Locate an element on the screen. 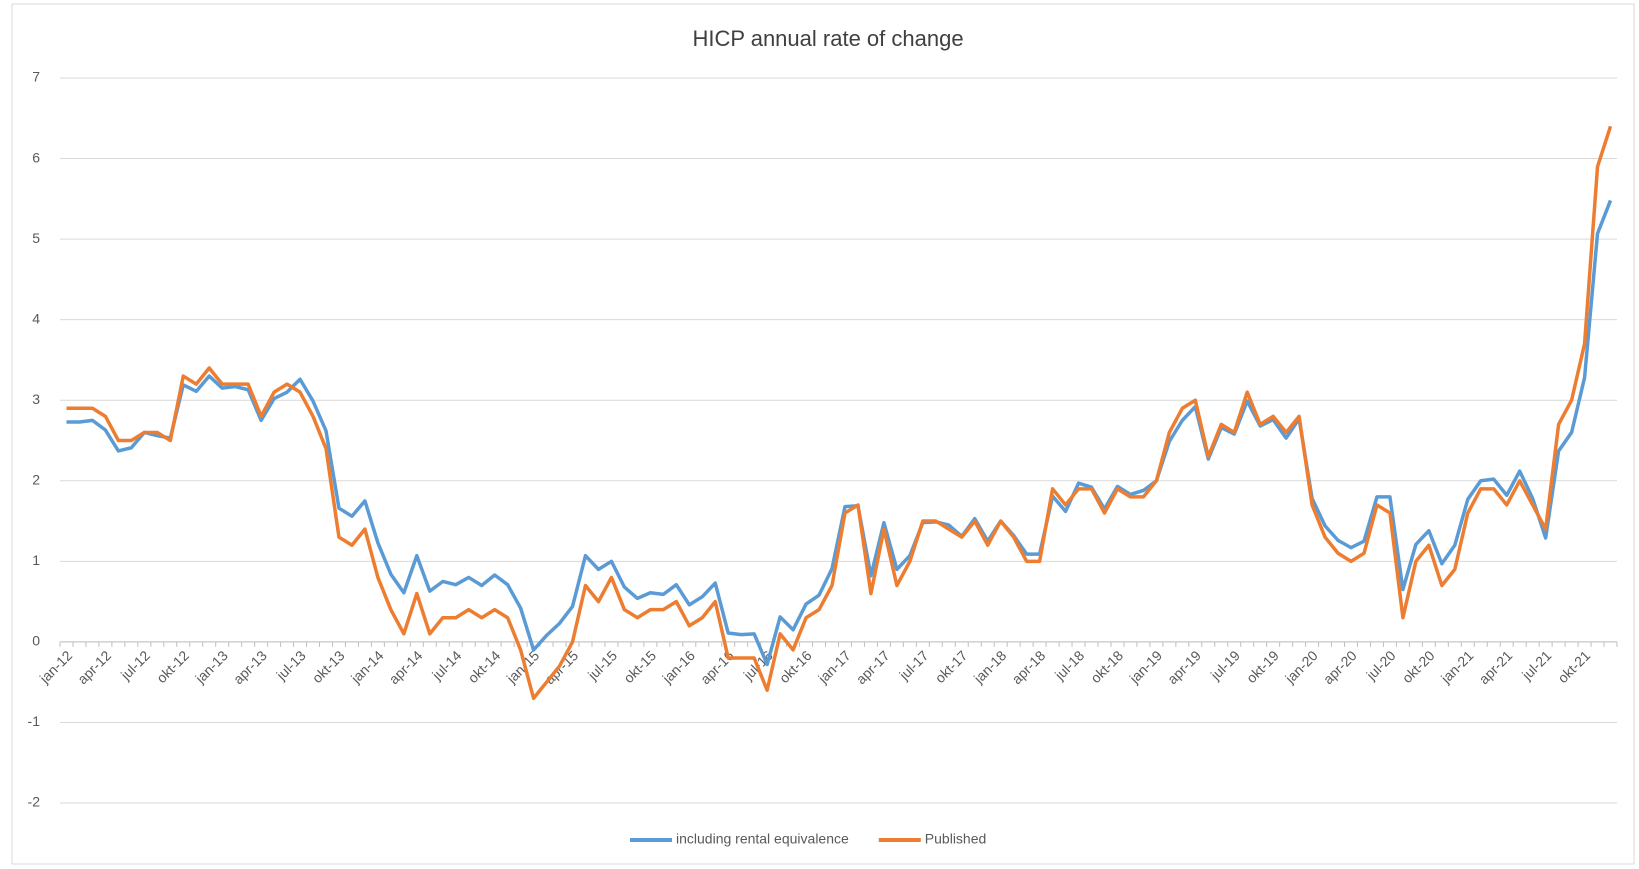  y-tick-label: -1 is located at coordinates (34, 721).